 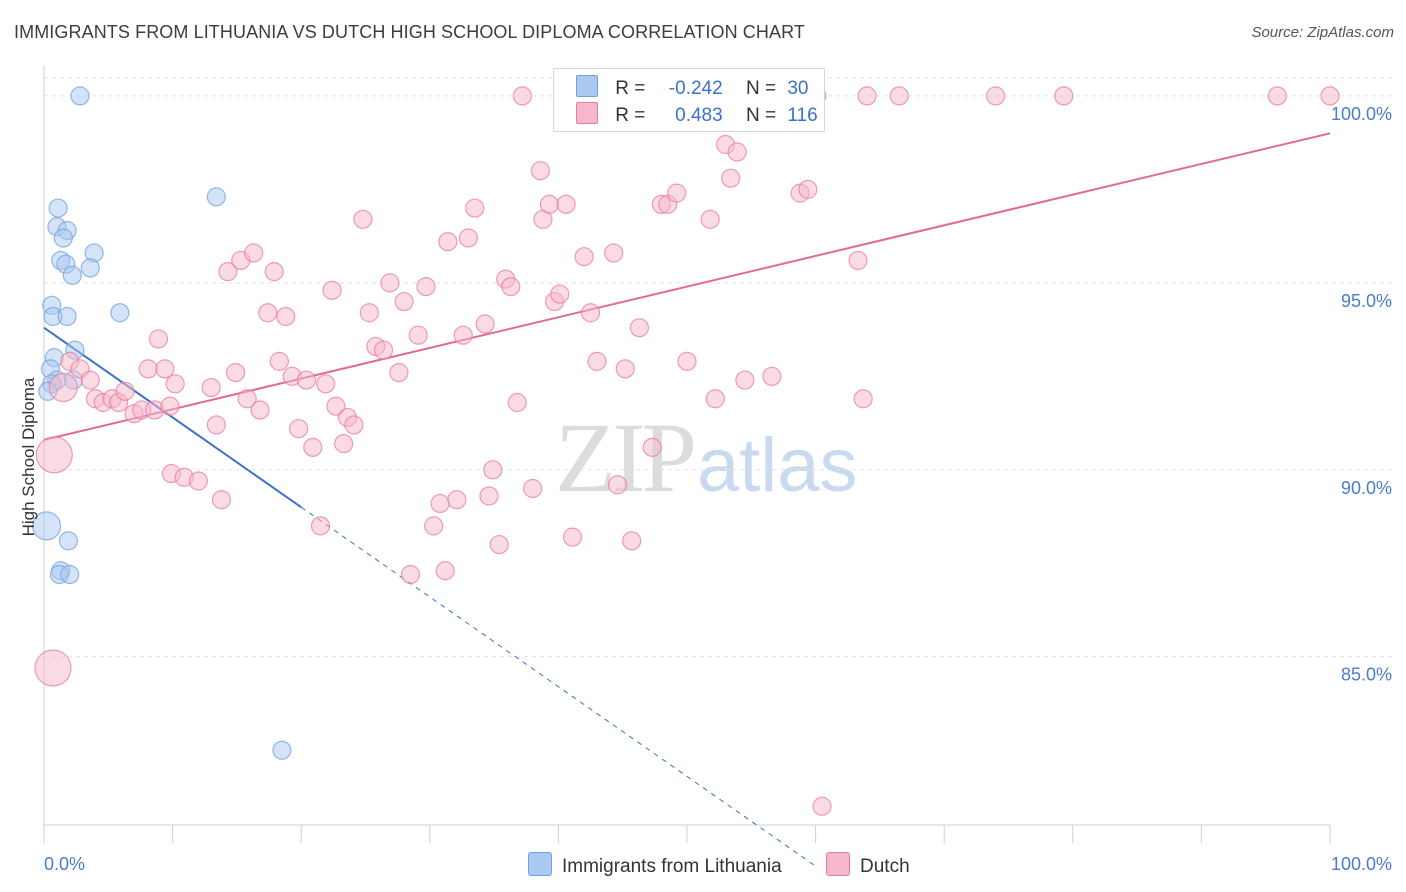 I want to click on legend-r-label: R =, so click(x=630, y=115).